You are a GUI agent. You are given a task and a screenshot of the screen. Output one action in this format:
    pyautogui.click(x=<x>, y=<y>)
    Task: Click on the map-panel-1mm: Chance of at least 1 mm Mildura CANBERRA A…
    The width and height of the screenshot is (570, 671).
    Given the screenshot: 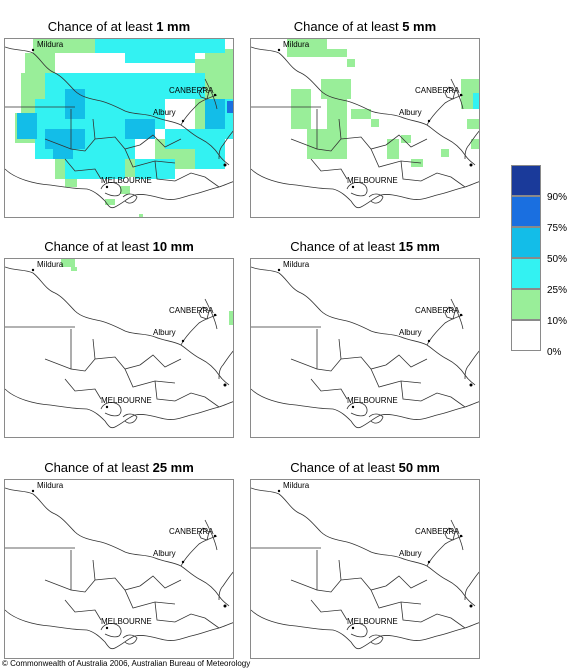 What is the action you would take?
    pyautogui.click(x=119, y=121)
    